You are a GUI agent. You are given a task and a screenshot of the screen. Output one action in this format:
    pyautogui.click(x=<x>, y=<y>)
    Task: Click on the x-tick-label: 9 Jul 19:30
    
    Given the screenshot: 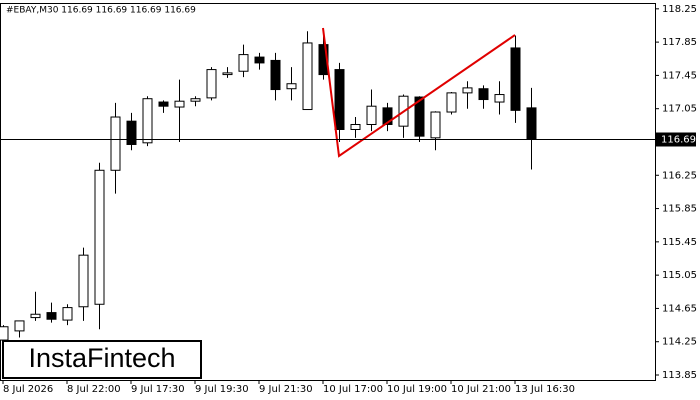 What is the action you would take?
    pyautogui.click(x=222, y=389)
    